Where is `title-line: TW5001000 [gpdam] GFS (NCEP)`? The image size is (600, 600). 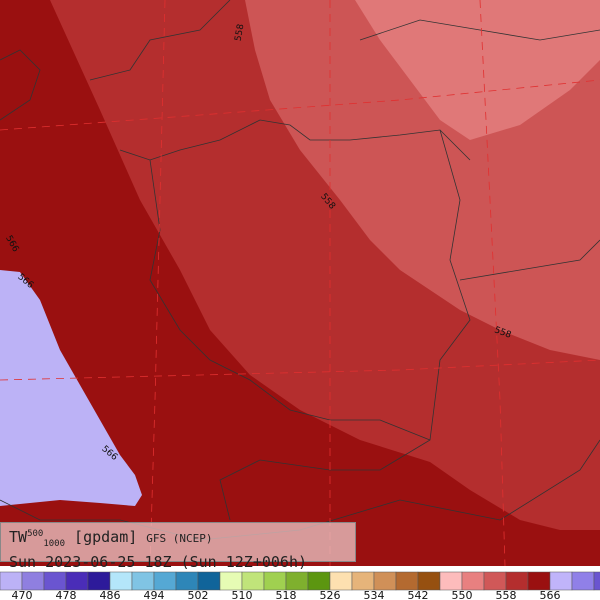
title-line: TW5001000 [gpdam] GFS (NCEP) is located at coordinates (178, 539).